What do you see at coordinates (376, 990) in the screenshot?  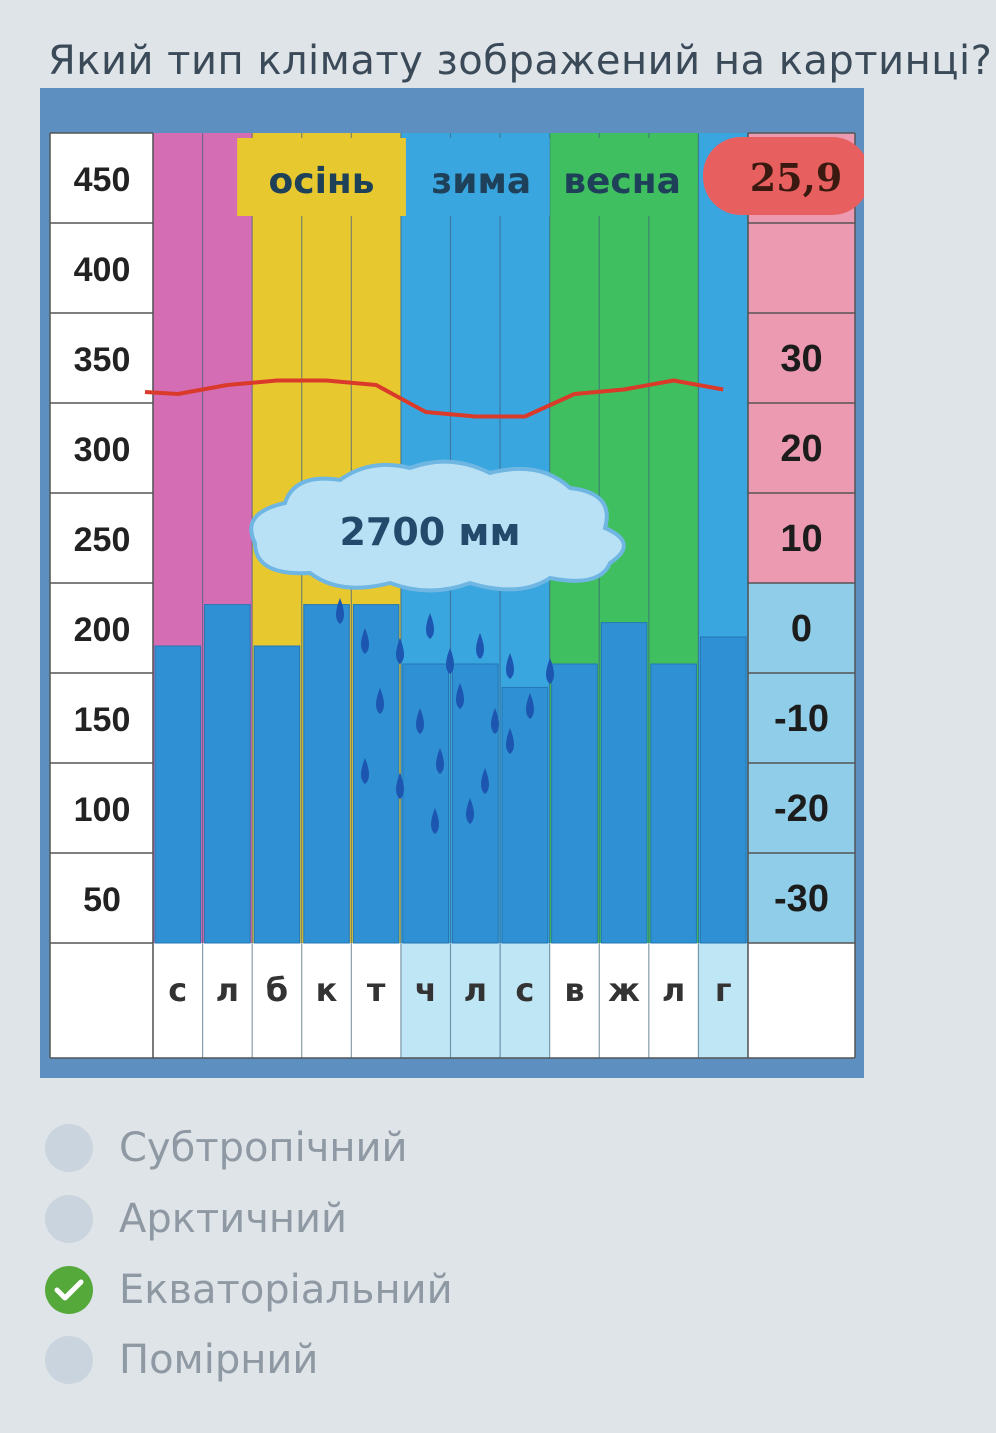 I see `month-label: т` at bounding box center [376, 990].